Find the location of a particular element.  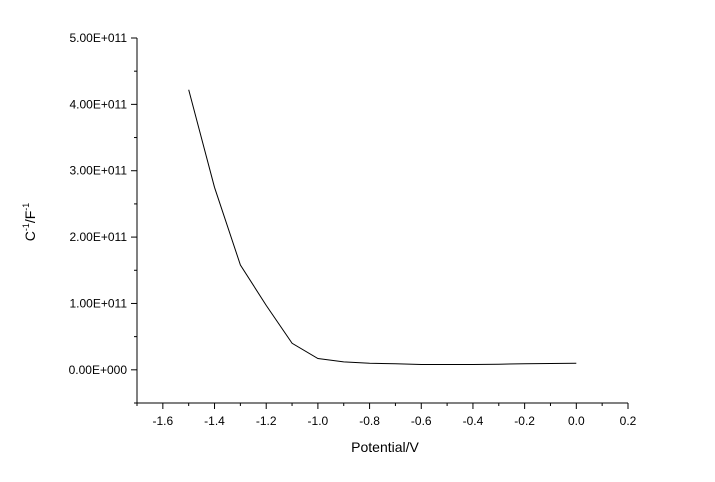

y-axis-title-base: C is located at coordinates (30, 236).